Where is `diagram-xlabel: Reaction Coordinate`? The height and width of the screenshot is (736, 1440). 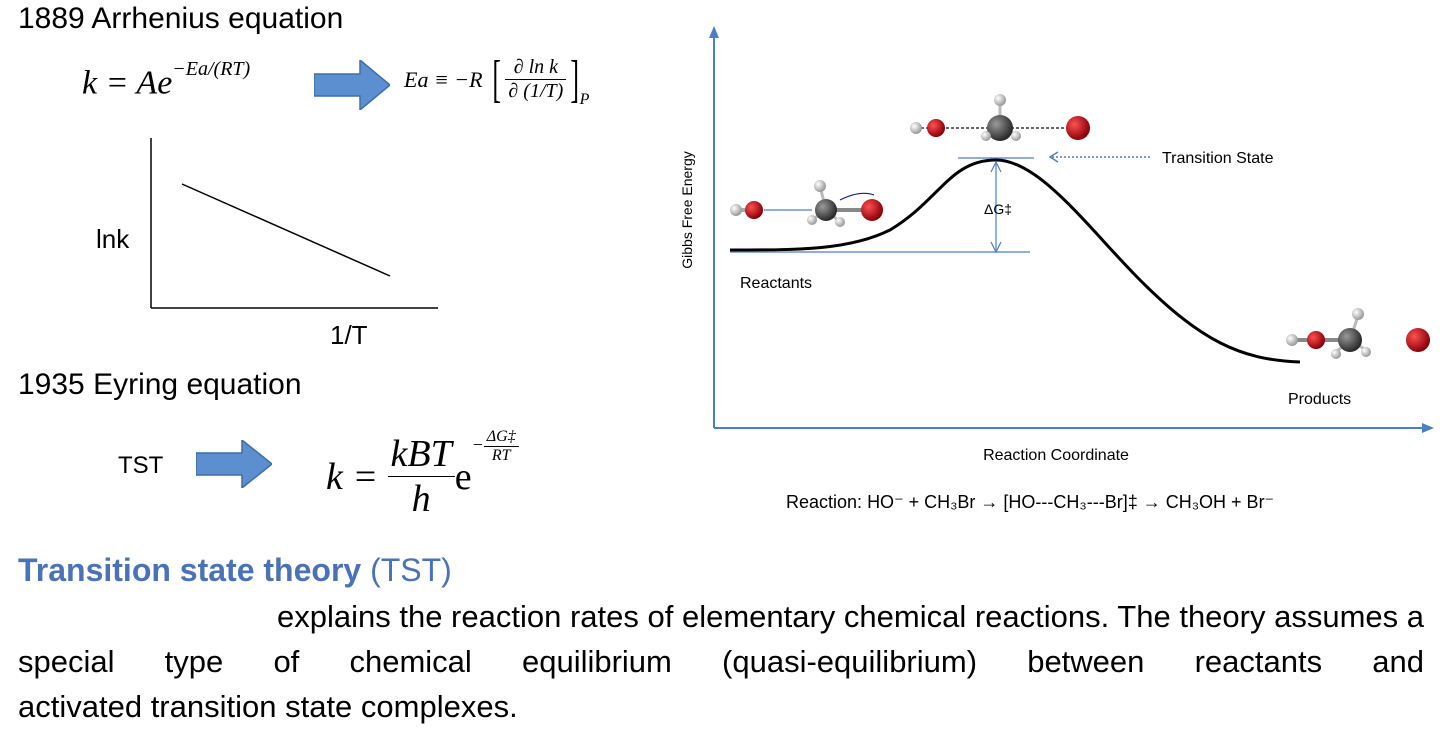
diagram-xlabel: Reaction Coordinate is located at coordinates (1056, 455).